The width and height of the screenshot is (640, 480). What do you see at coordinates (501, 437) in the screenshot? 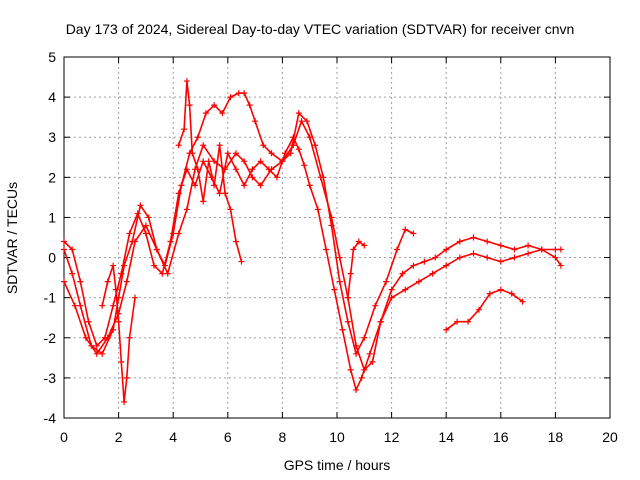
I see `x-tick-label: 16` at bounding box center [501, 437].